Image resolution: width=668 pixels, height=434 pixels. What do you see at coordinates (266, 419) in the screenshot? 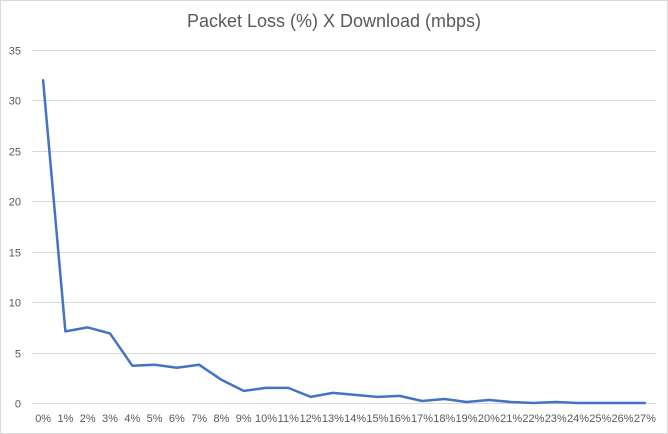
I see `x-tick-label: 10%` at bounding box center [266, 419].